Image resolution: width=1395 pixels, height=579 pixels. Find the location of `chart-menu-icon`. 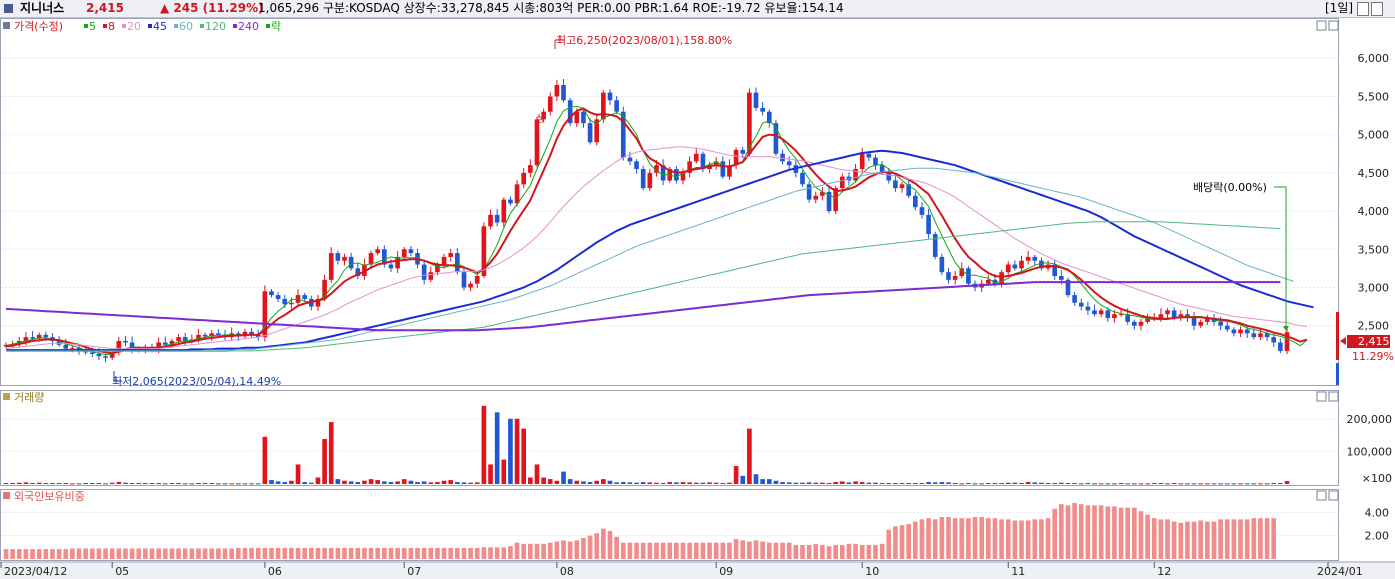

chart-menu-icon is located at coordinates (8, 8).